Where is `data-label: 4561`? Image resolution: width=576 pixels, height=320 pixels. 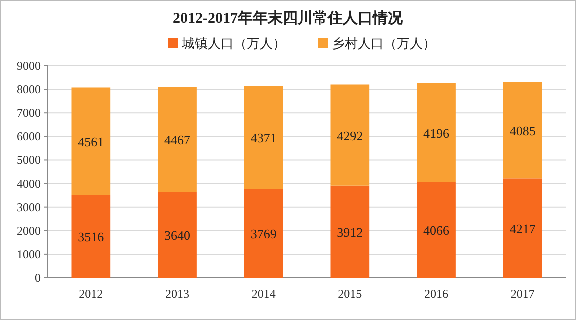
data-label: 4561 is located at coordinates (91, 142).